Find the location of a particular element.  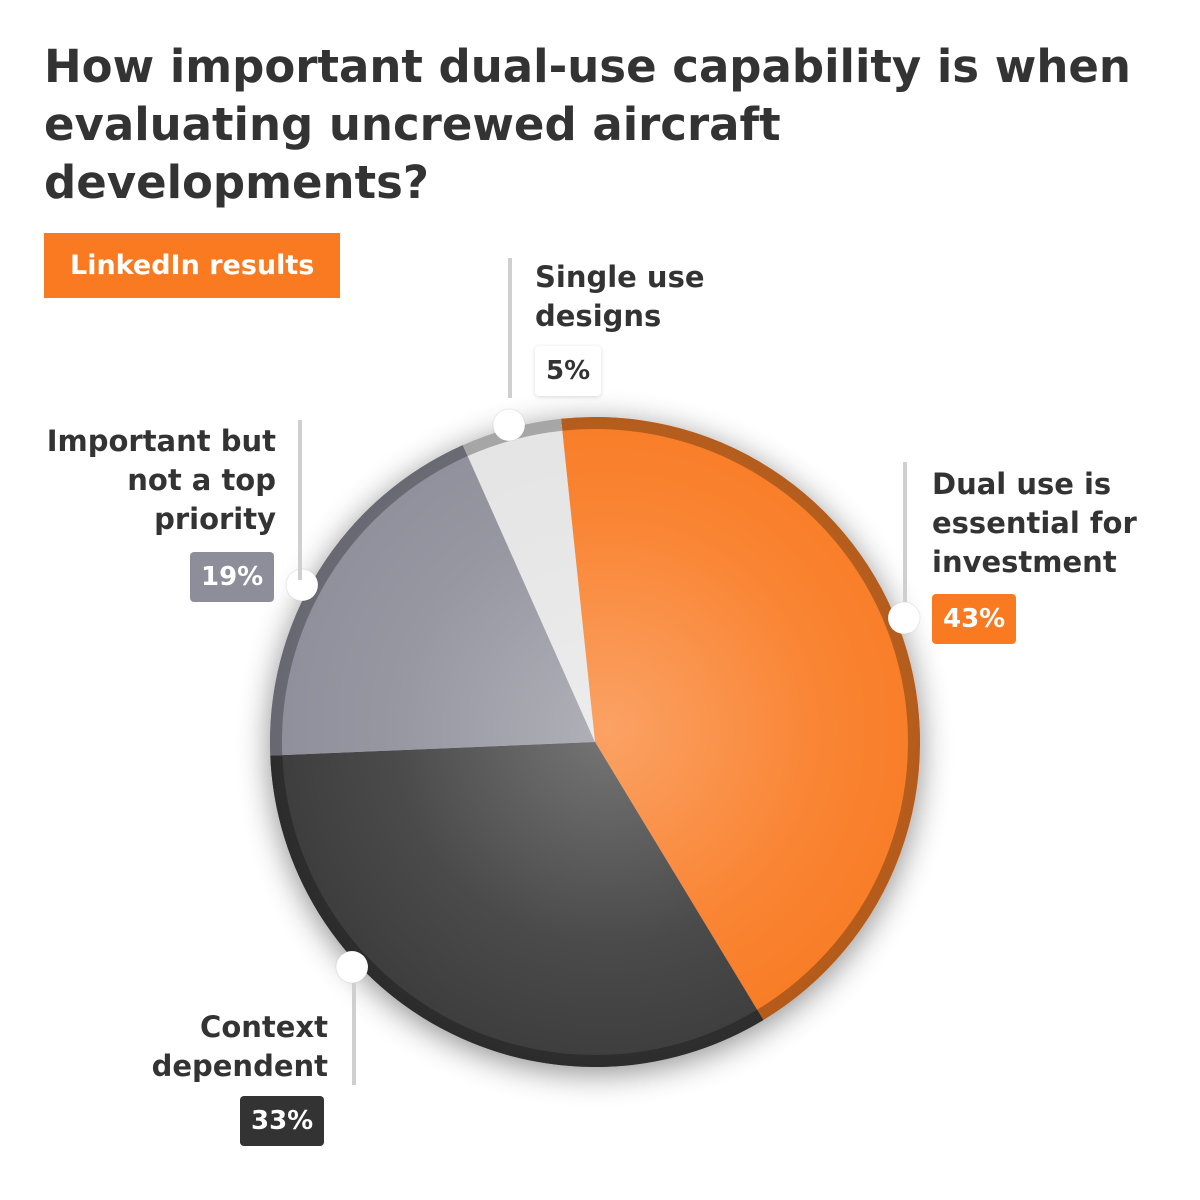

label-dual-use: Dual use is essential for investment is located at coordinates (1034, 523).